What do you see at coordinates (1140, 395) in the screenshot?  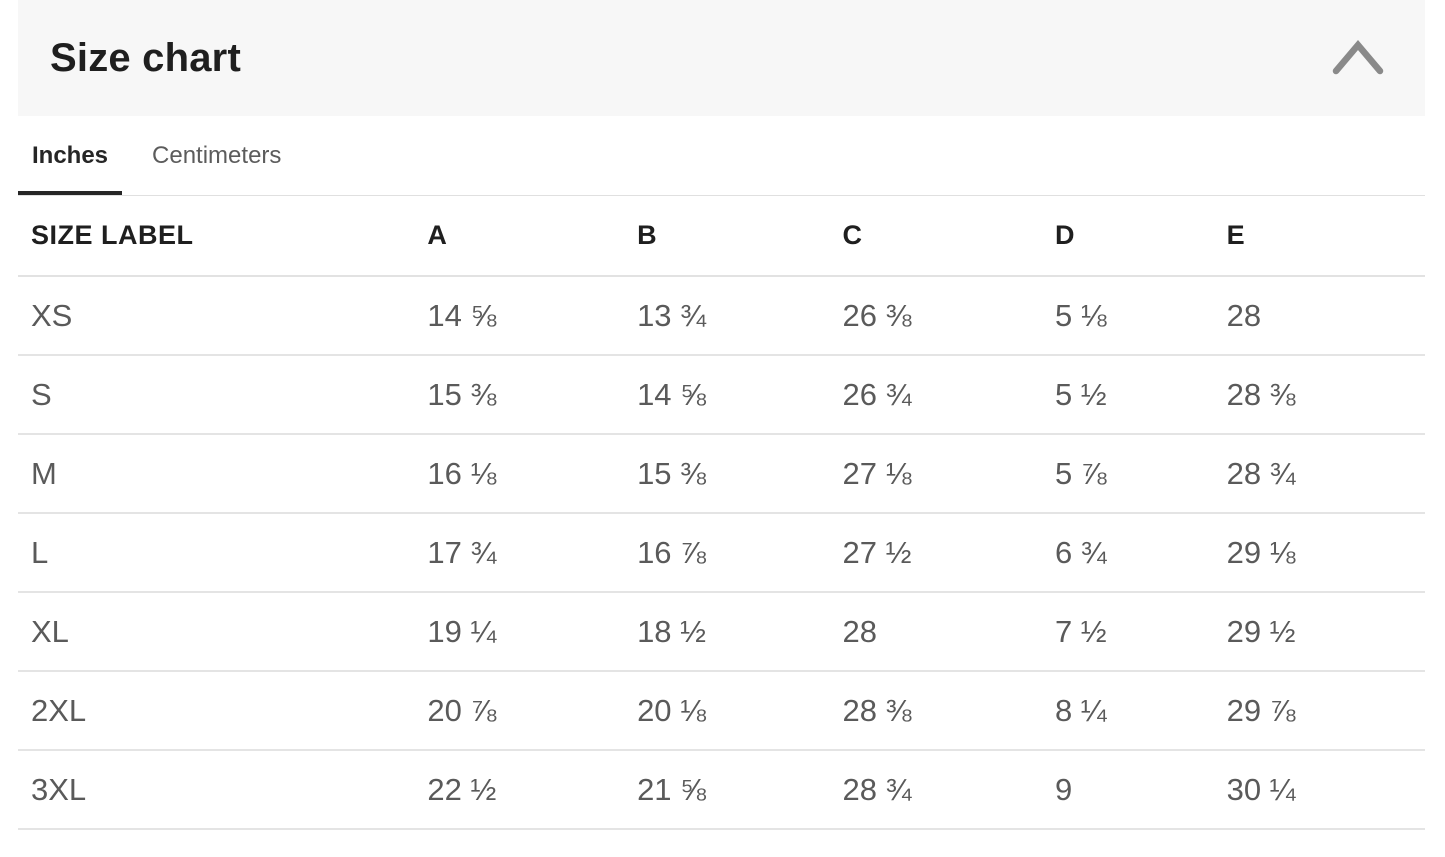 I see `measurement-cell: 5 ½` at bounding box center [1140, 395].